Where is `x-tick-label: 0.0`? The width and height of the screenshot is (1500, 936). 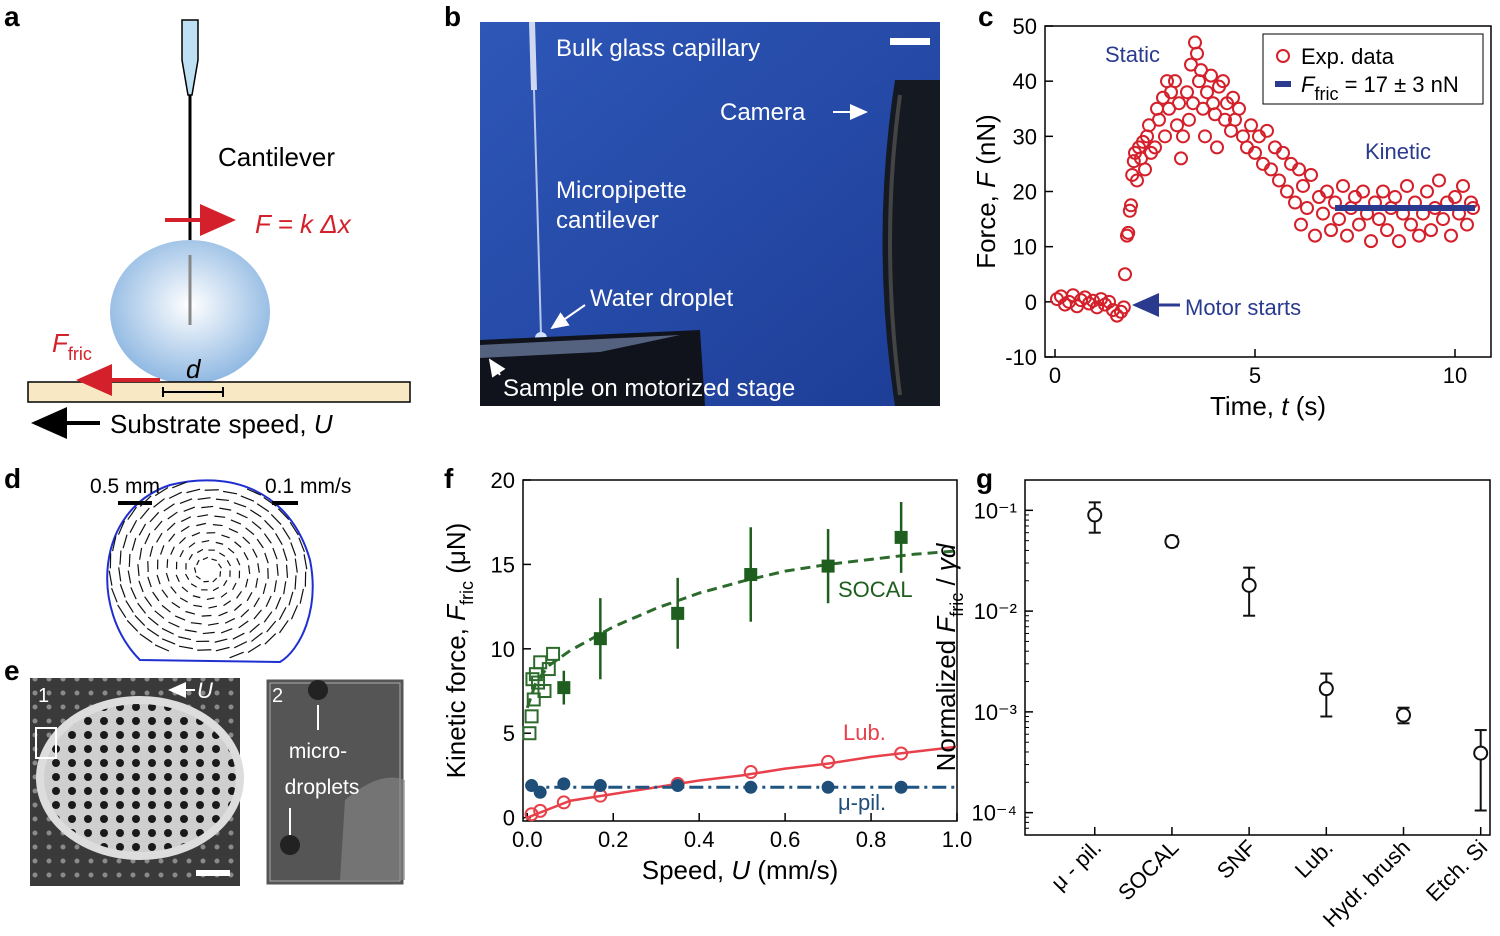 x-tick-label: 0.0 is located at coordinates (527, 839).